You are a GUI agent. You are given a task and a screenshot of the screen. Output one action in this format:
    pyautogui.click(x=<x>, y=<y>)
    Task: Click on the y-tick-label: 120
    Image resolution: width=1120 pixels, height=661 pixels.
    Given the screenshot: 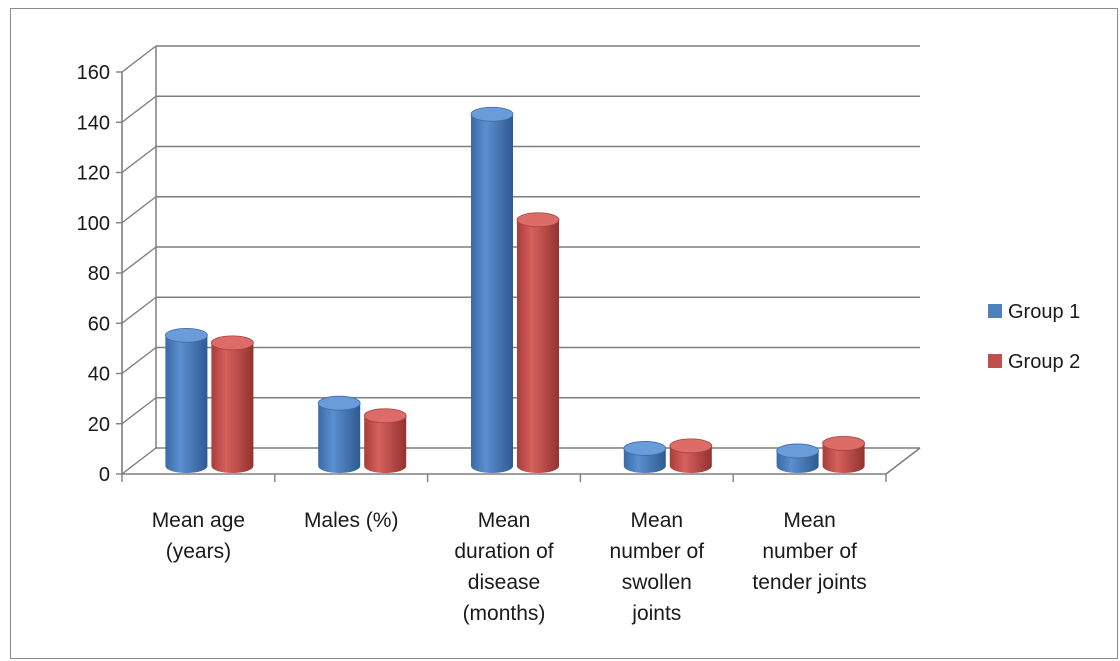 What is the action you would take?
    pyautogui.click(x=93, y=174)
    